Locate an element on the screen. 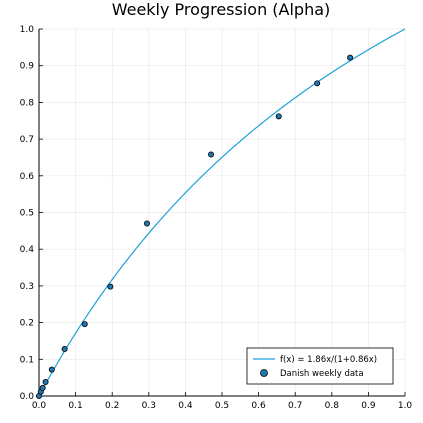 The image size is (423, 423). y-tick-label: 0.0 is located at coordinates (27, 397).